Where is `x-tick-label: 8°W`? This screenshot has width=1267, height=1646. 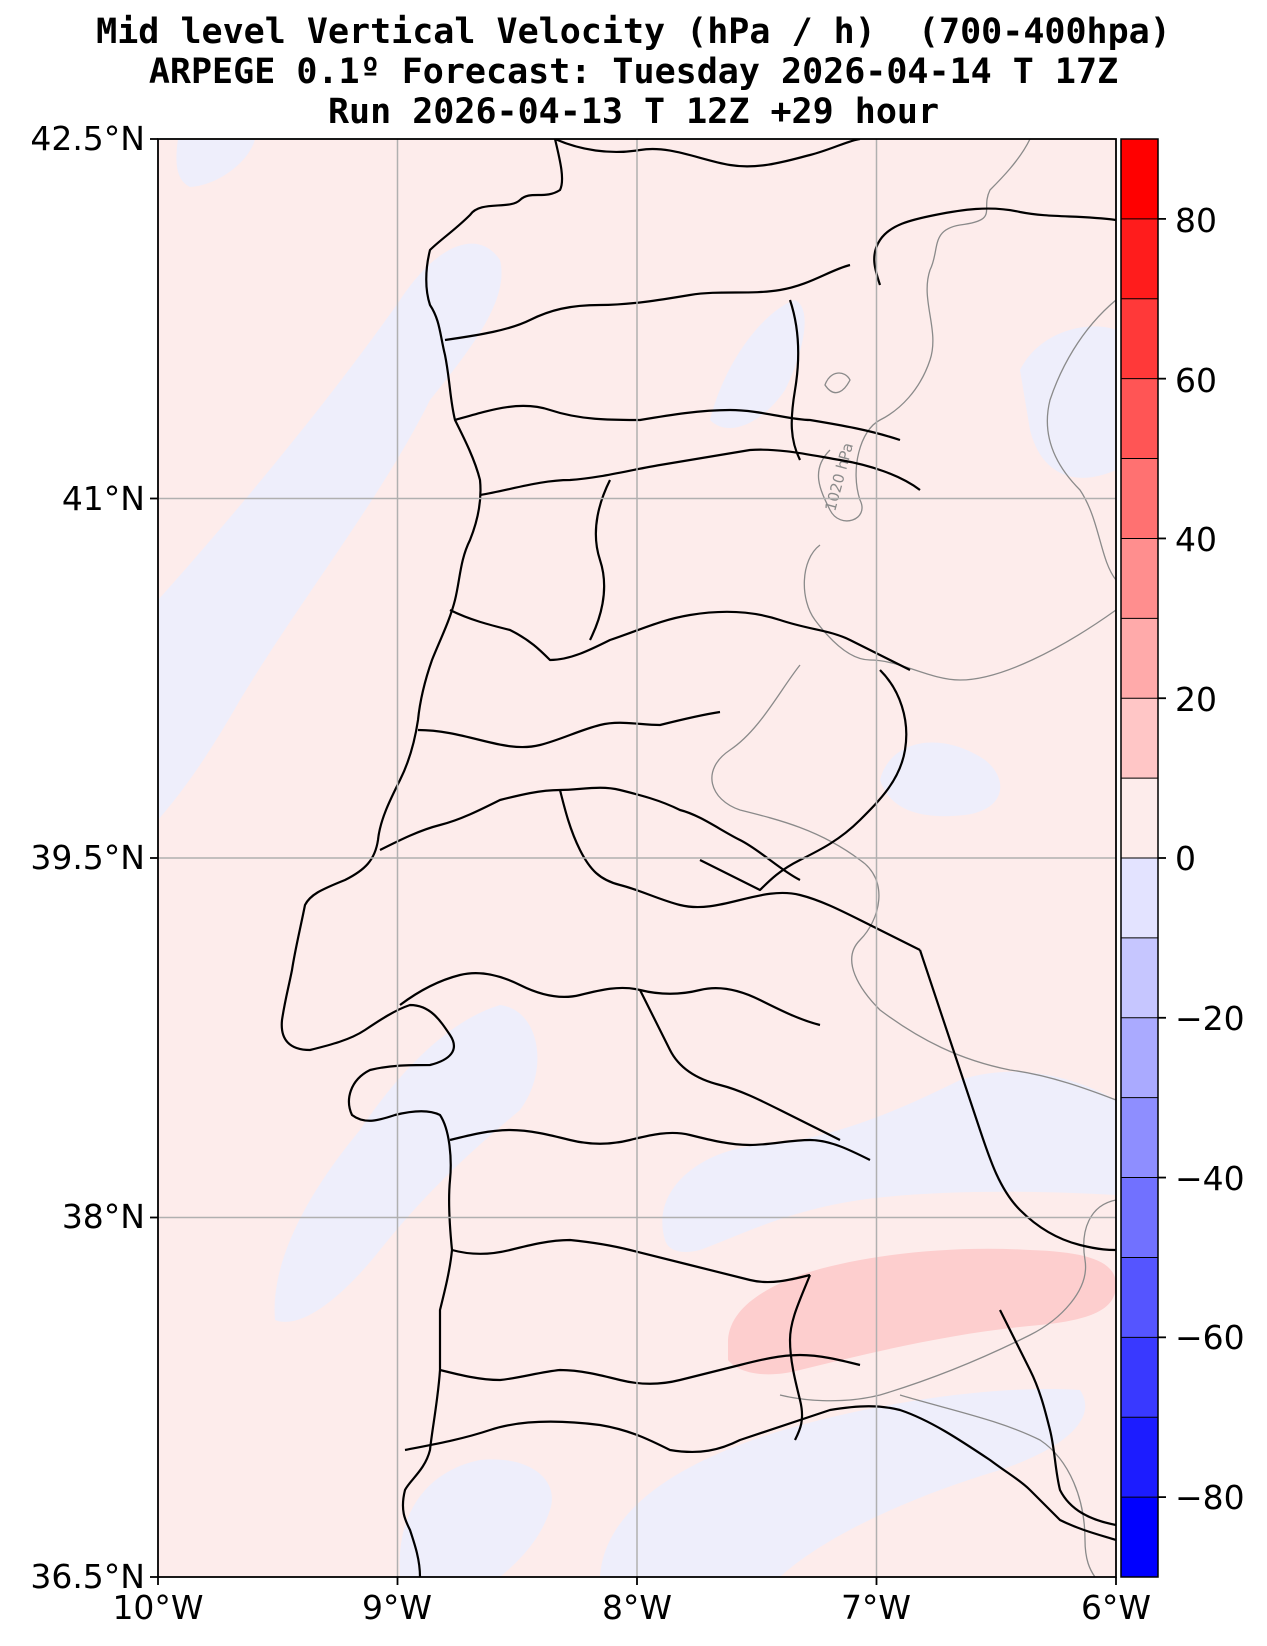 x-tick-label: 8°W is located at coordinates (637, 1607).